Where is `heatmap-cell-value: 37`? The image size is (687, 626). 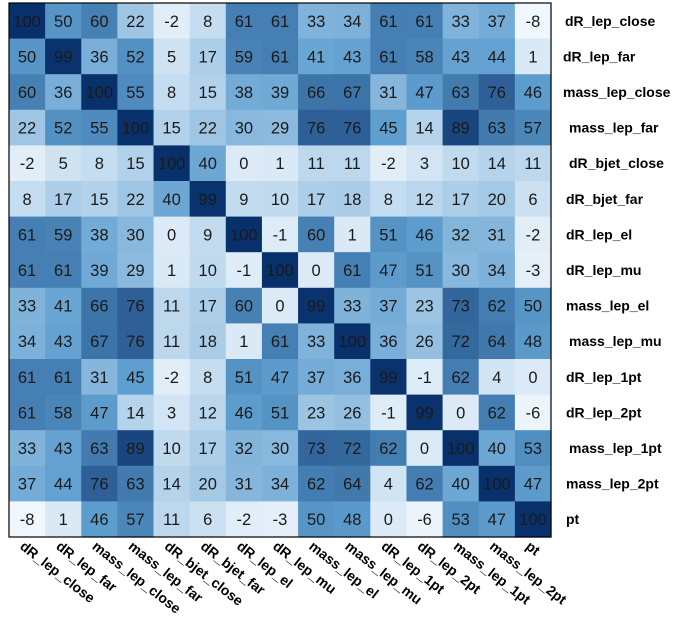 heatmap-cell-value: 37 is located at coordinates (316, 378).